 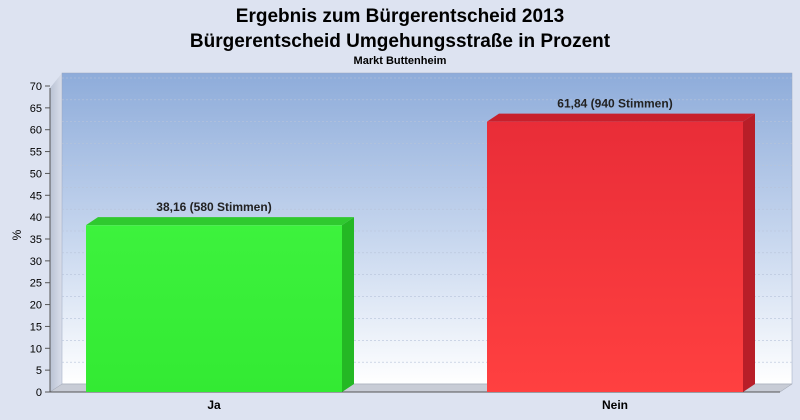 I want to click on y-tick-label: 15, so click(x=36, y=327).